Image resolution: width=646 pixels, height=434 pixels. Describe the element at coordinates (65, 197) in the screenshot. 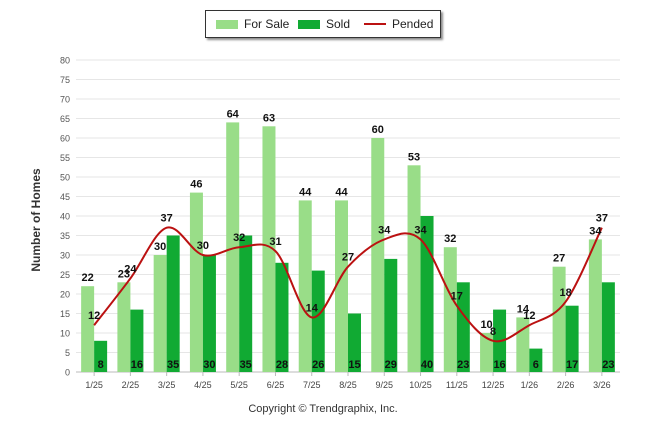

I see `y-tick-label: 45` at that location.